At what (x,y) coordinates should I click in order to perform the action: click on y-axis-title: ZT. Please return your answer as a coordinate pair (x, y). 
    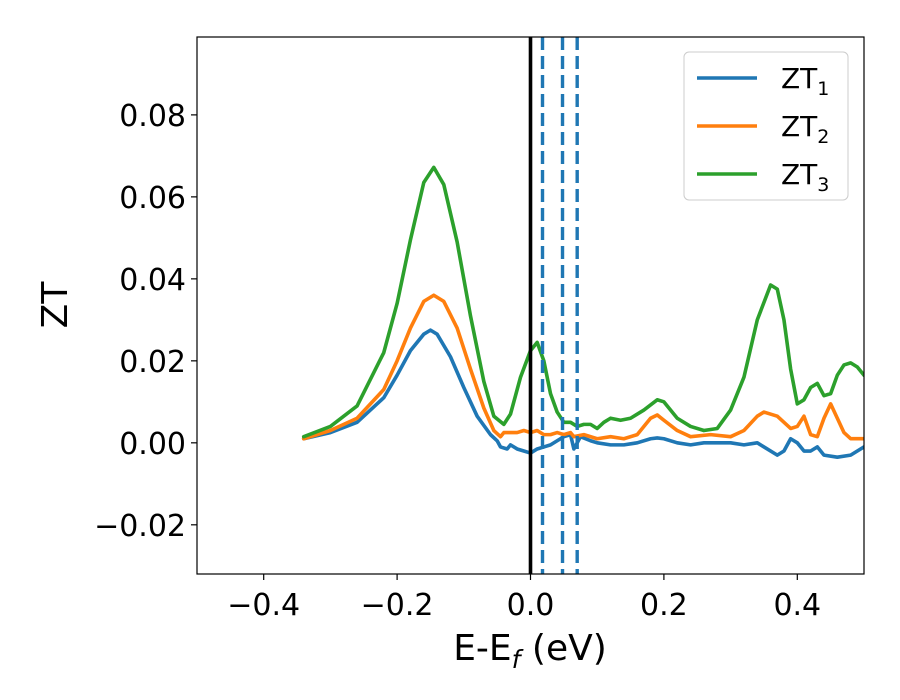
    Looking at the image, I should click on (55, 305).